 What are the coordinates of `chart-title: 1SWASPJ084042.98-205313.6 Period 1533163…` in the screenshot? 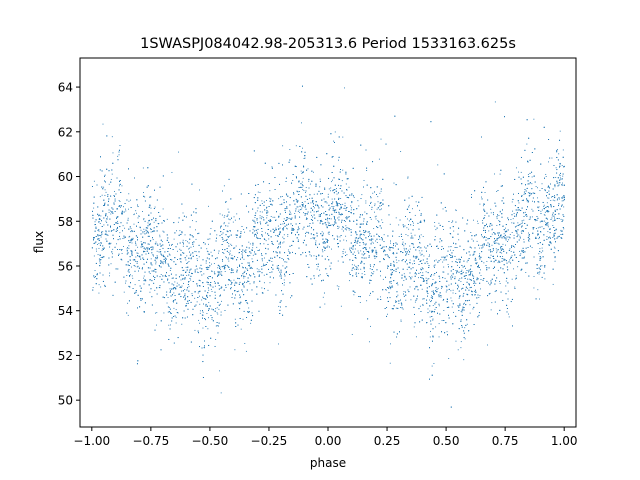 It's located at (328, 44).